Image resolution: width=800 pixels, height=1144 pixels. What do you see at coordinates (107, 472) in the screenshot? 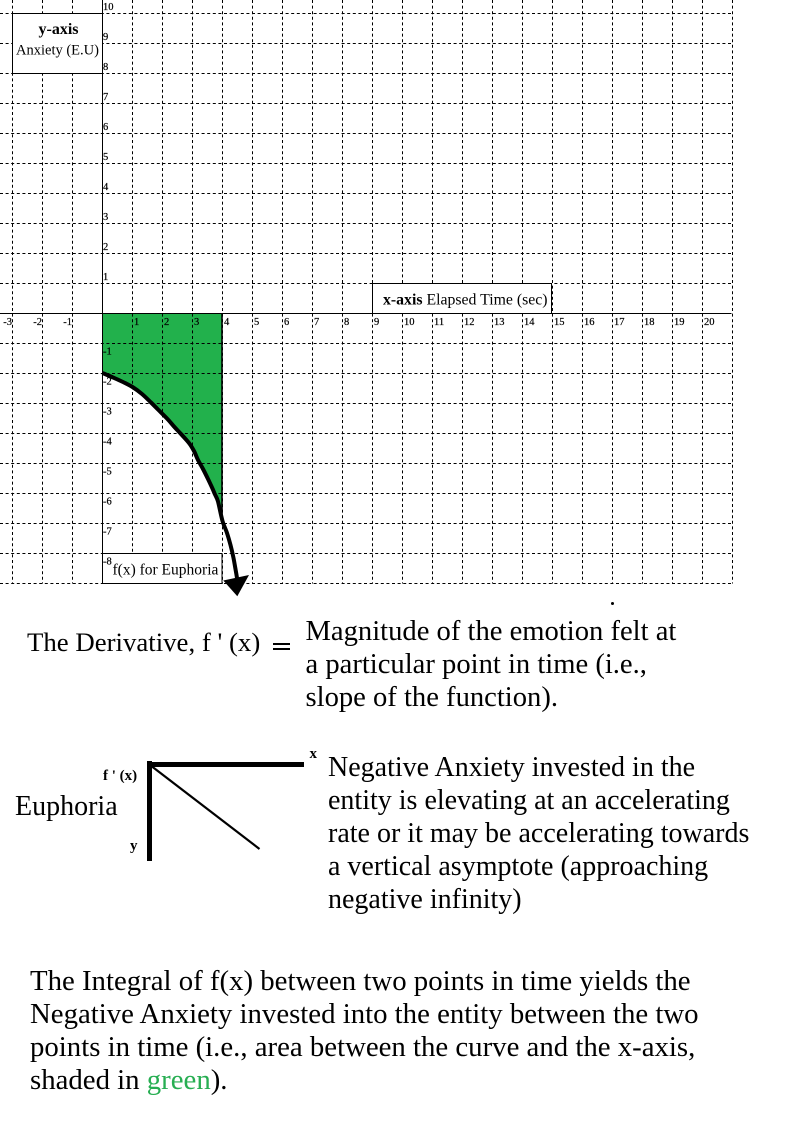
I see `svg-text: -5` at bounding box center [107, 472].